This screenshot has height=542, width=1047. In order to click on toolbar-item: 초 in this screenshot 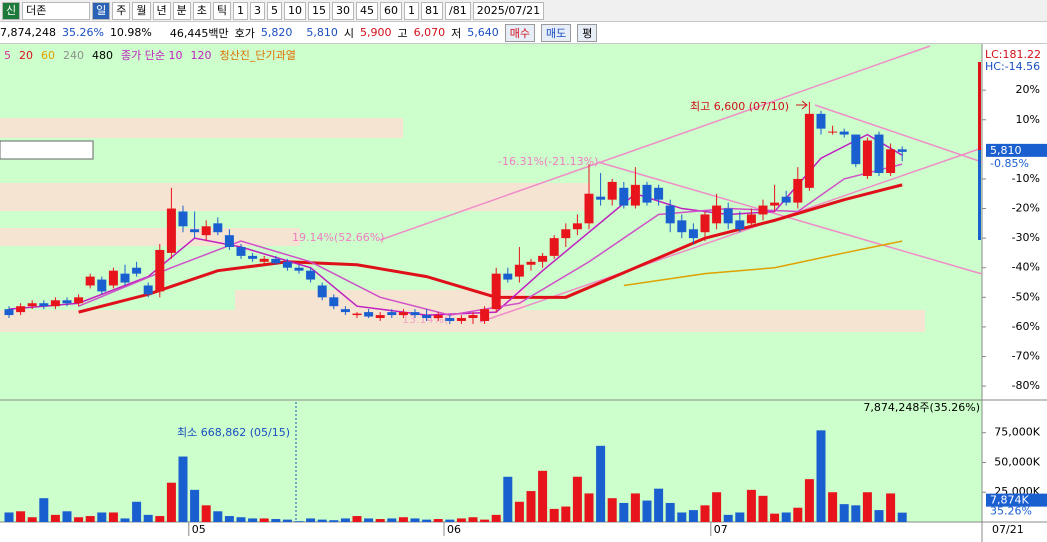, I will do `click(201, 10)`.